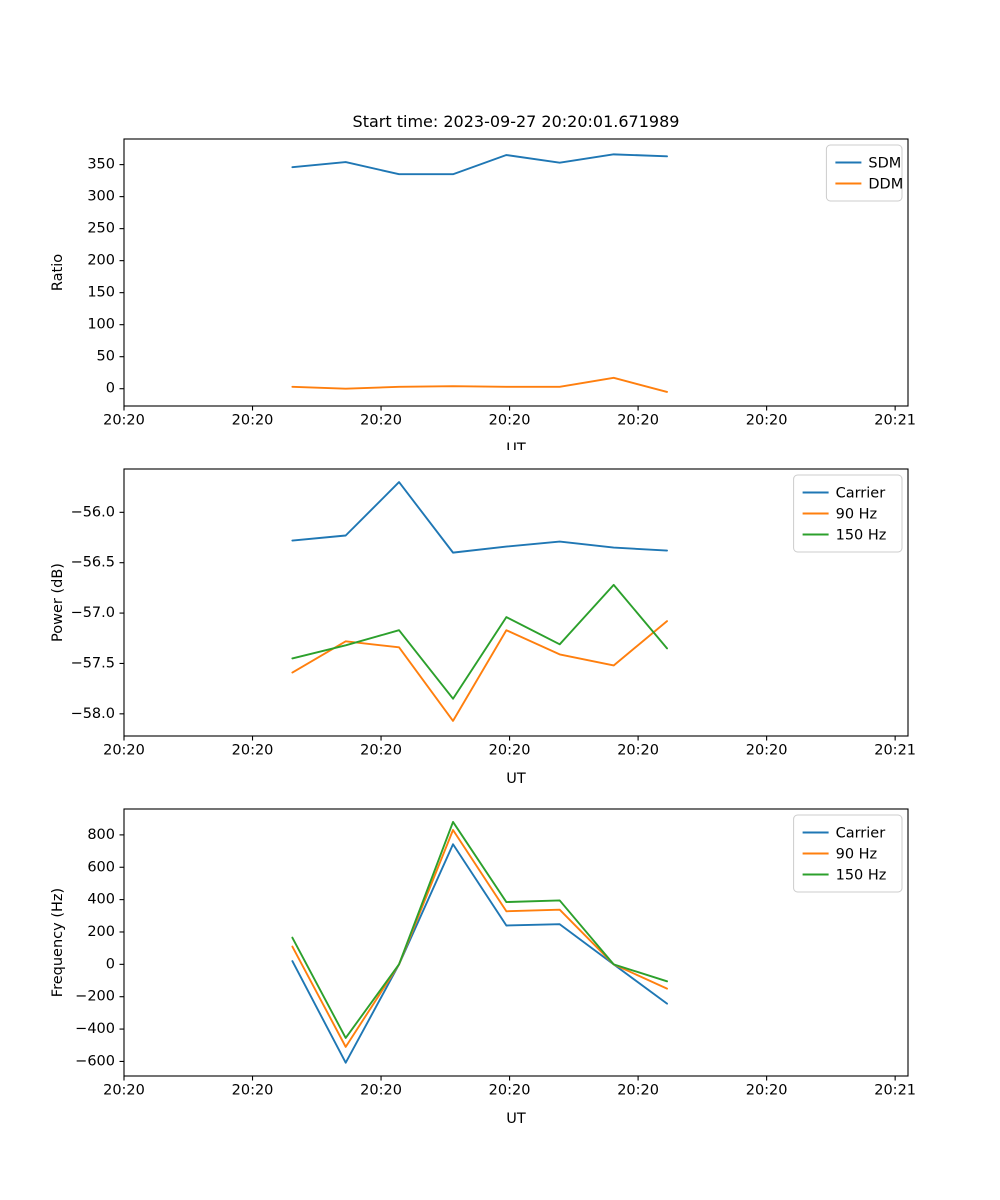 This screenshot has height=1200, width=1000. I want to click on y-tick-label: −56.0, so click(93, 512).